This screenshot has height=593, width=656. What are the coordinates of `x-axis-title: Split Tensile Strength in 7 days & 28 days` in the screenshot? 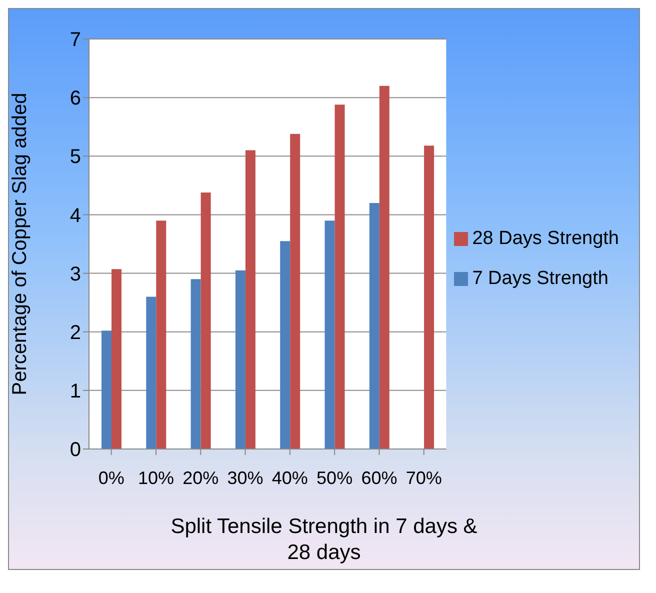 It's located at (324, 540).